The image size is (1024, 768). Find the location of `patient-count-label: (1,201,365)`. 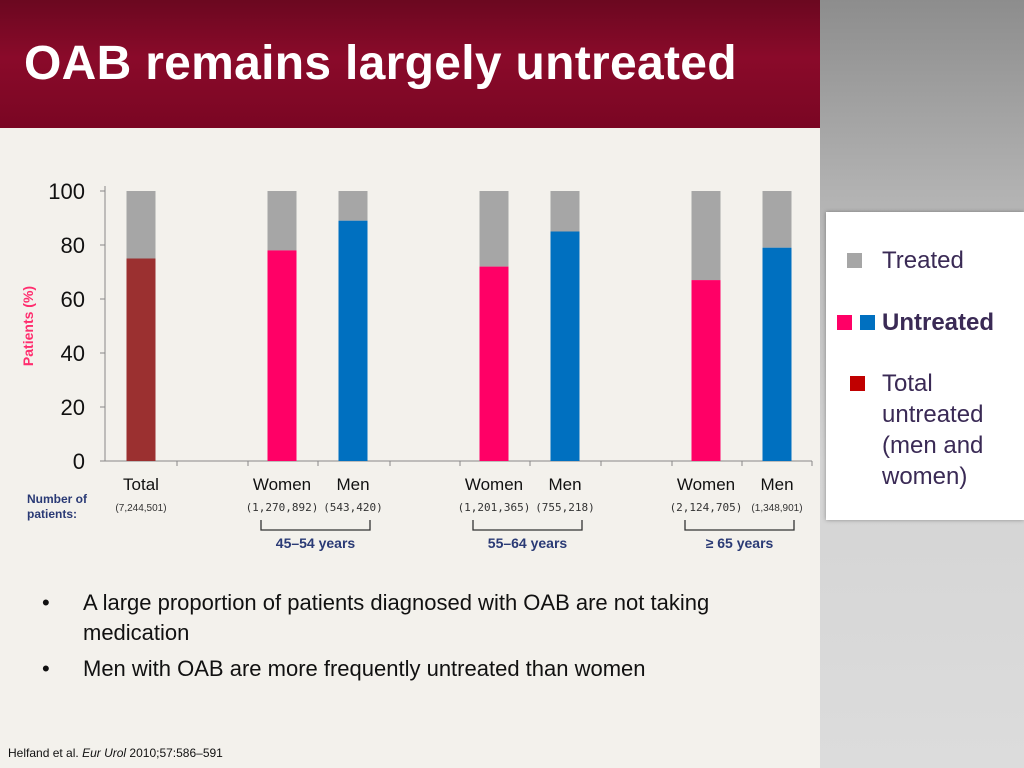

patient-count-label: (1,201,365) is located at coordinates (494, 507).